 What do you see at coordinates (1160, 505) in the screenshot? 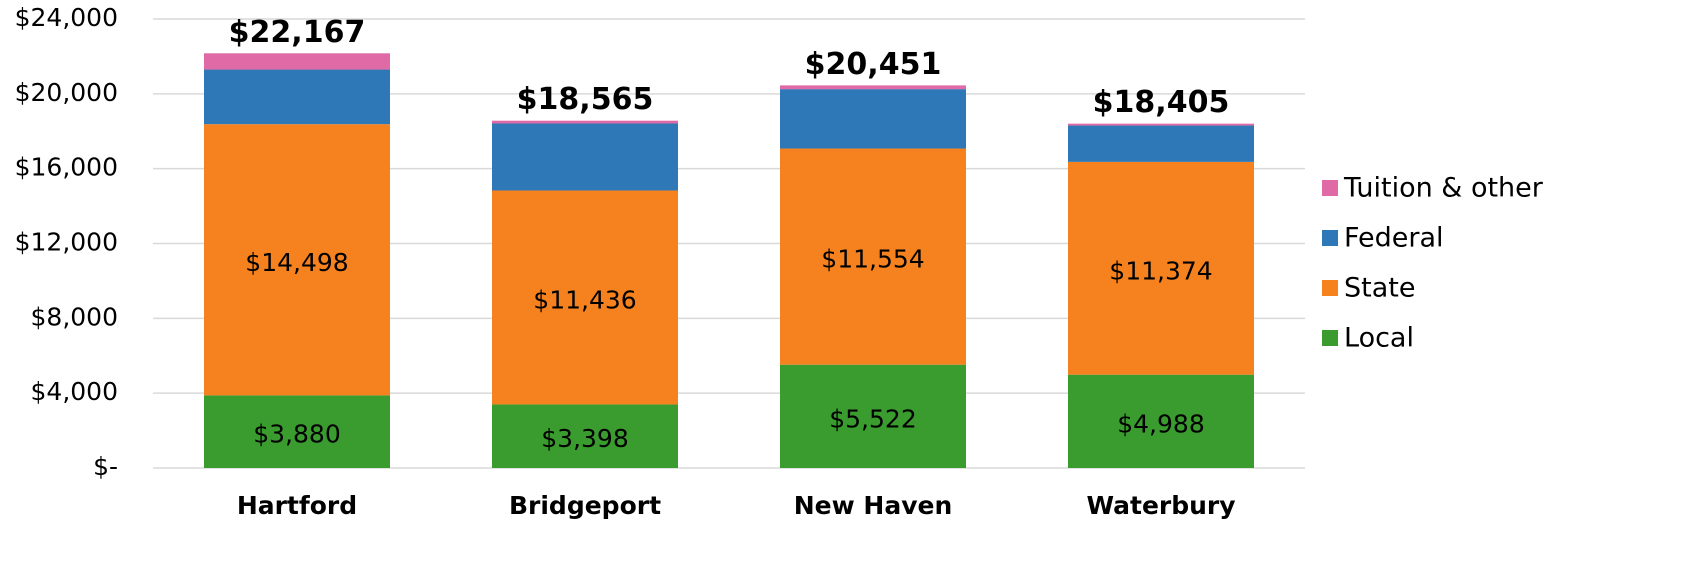
I see `x-tick-label: Waterbury` at bounding box center [1160, 505].